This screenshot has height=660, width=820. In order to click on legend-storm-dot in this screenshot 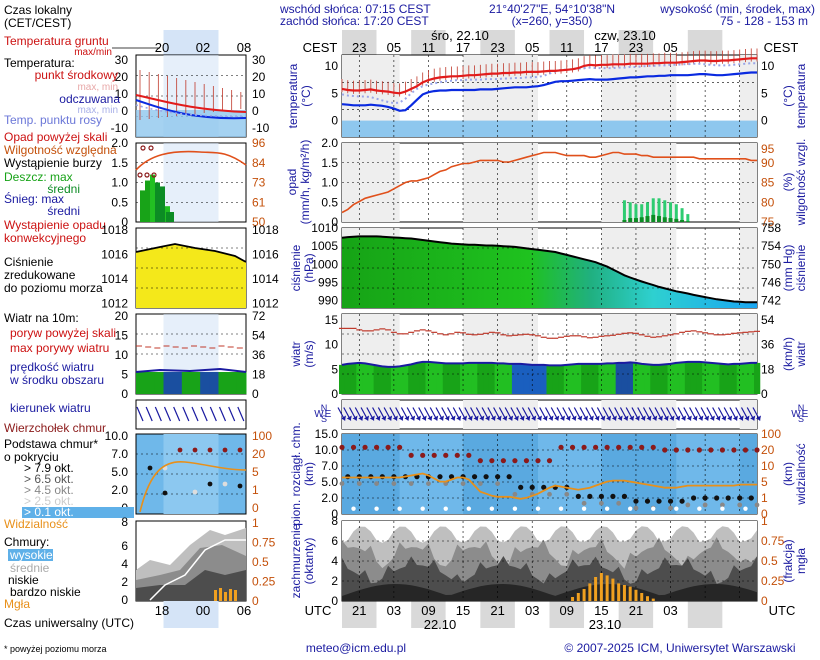, I will do `click(140, 175)`.